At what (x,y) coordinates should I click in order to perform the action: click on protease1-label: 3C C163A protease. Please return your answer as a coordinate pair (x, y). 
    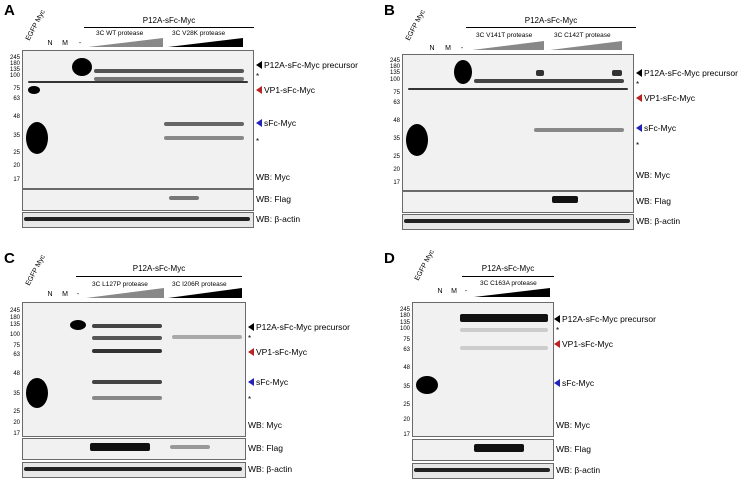
    Looking at the image, I should click on (508, 283).